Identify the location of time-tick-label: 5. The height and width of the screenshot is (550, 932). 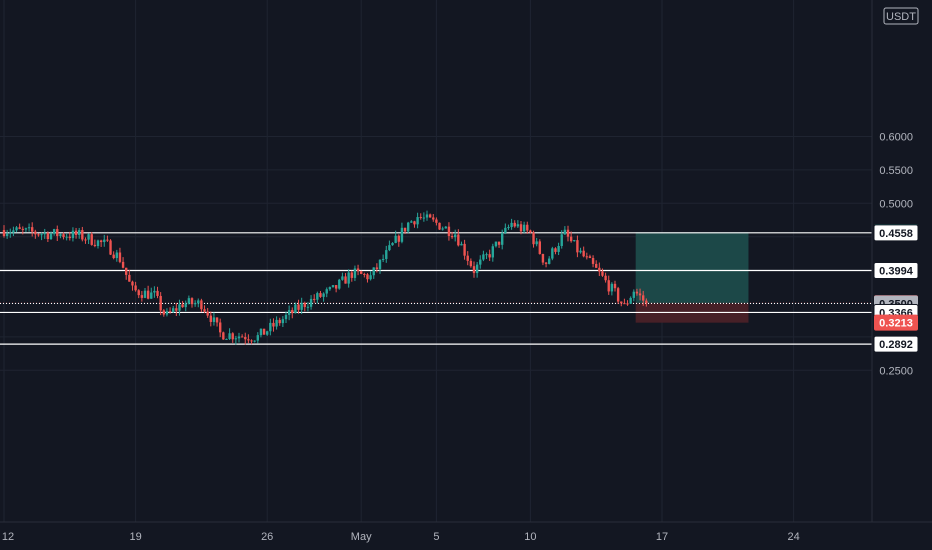
(436, 537).